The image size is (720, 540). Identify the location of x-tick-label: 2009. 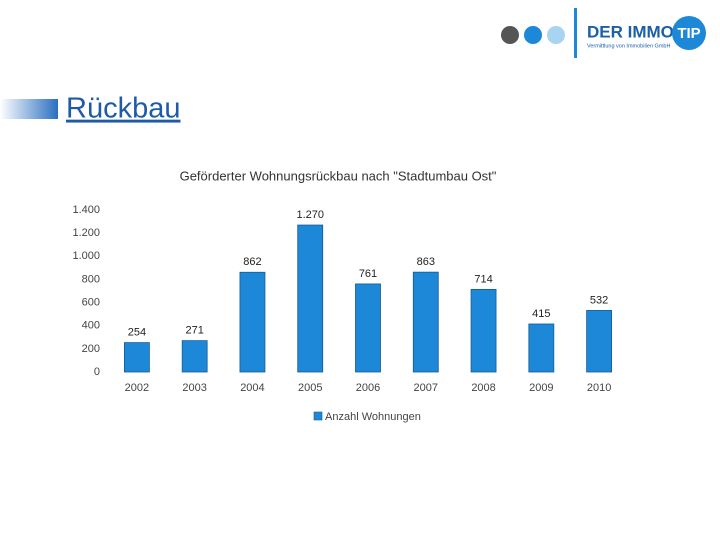
(541, 388).